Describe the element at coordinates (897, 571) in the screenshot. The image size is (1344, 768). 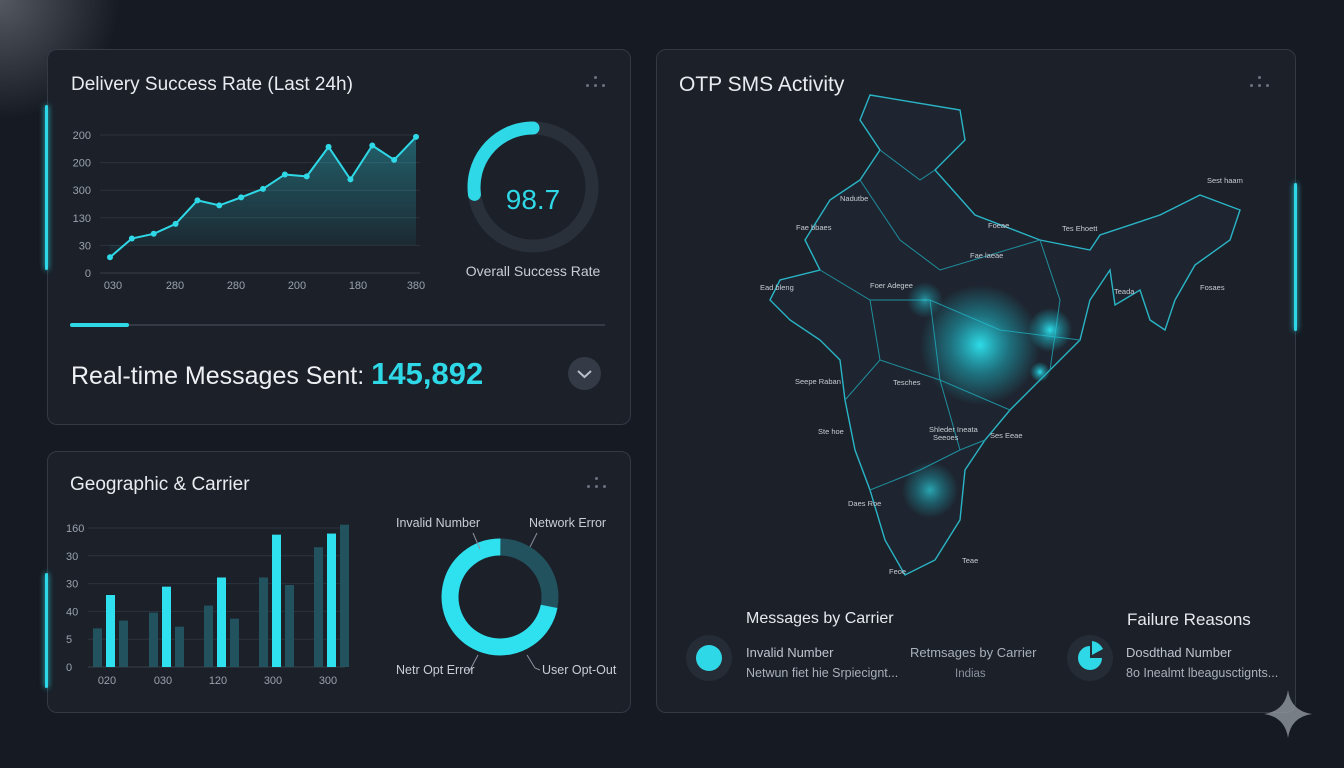
I see `map-label: Feoe` at that location.